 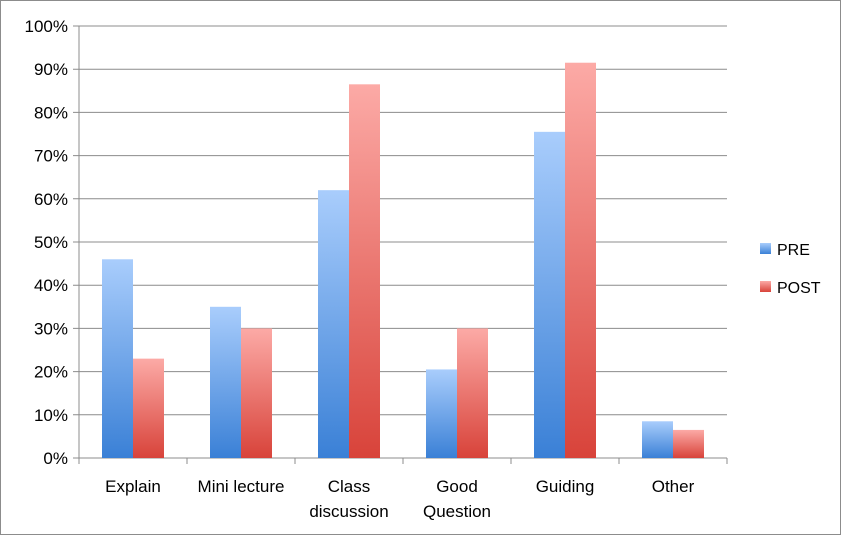 I want to click on y-tick-labels: 0% 10% 20% 30% 40% 50% 60% 70% 80% 90% 100%, so click(x=46, y=242).